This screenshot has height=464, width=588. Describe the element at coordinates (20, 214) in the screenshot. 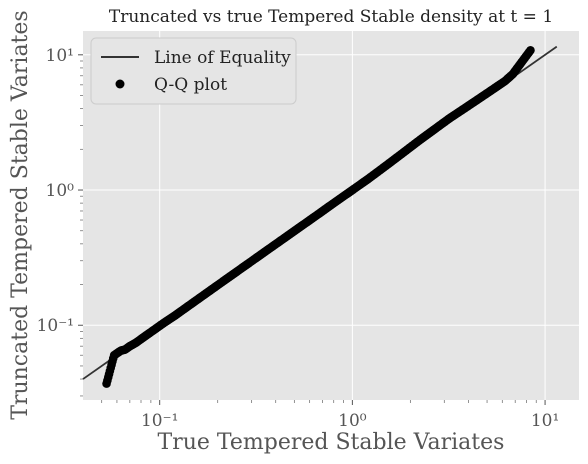

I see `y-axis-label: Truncated Tempered Stable Variates` at that location.